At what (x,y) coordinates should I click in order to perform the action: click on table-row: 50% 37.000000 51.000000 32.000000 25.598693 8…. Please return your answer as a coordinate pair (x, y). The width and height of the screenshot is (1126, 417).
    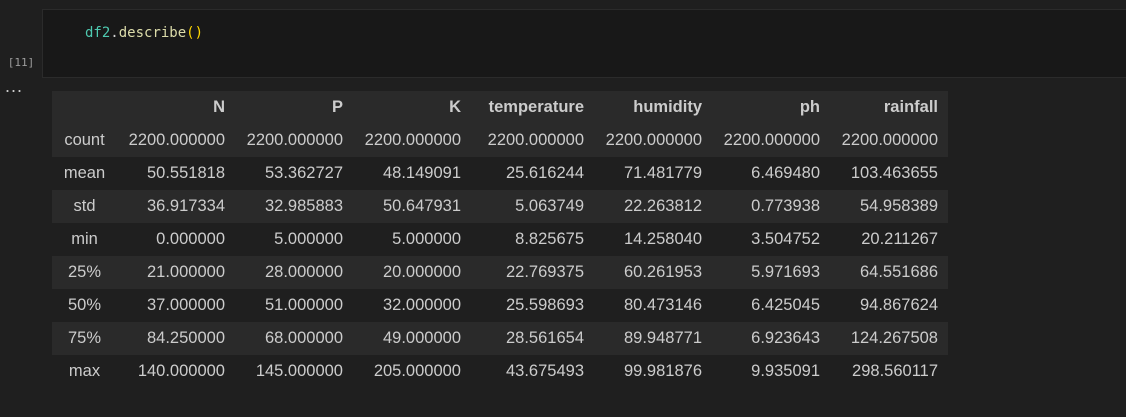
    Looking at the image, I should click on (500, 305).